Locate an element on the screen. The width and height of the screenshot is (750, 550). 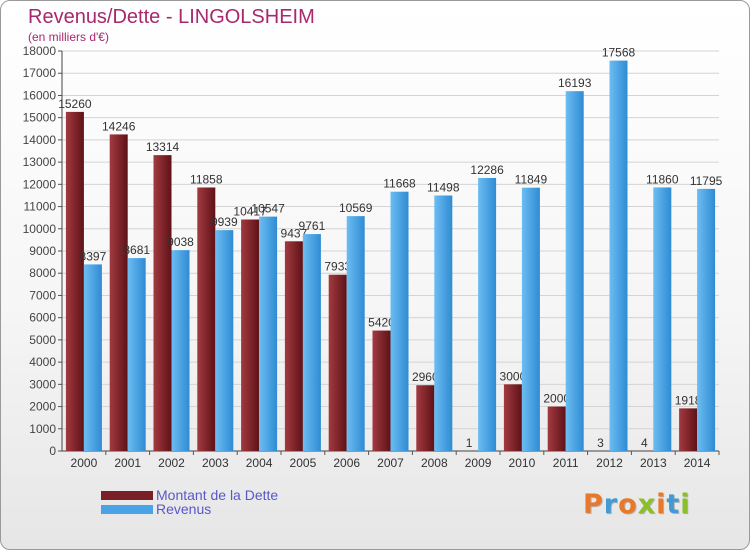
legend-swatch-debt is located at coordinates (127, 495).